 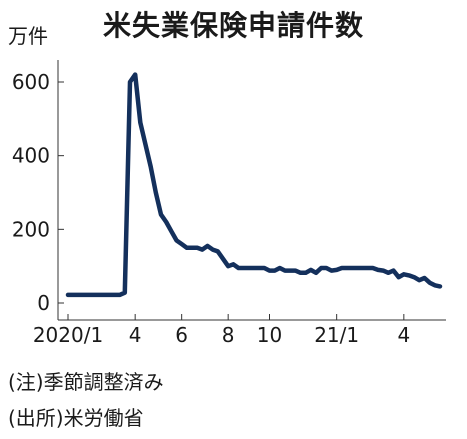 What do you see at coordinates (181, 335) in the screenshot?
I see `x-tick-label: 6` at bounding box center [181, 335].